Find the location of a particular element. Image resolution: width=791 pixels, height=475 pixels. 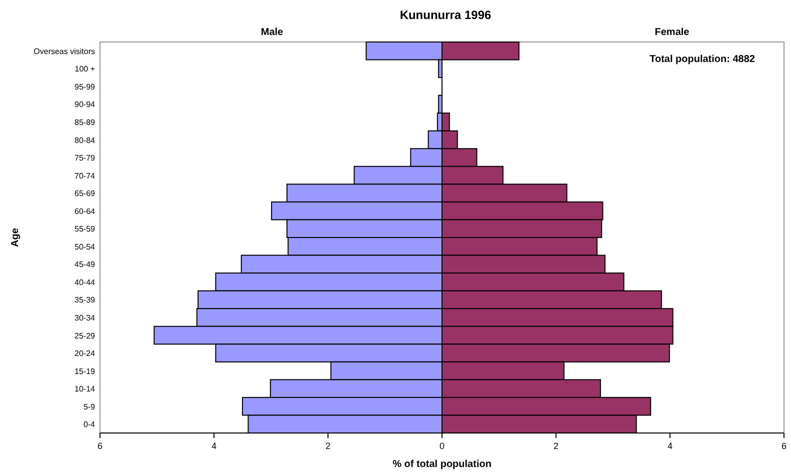

y-tick-label: 35-39 is located at coordinates (85, 300).